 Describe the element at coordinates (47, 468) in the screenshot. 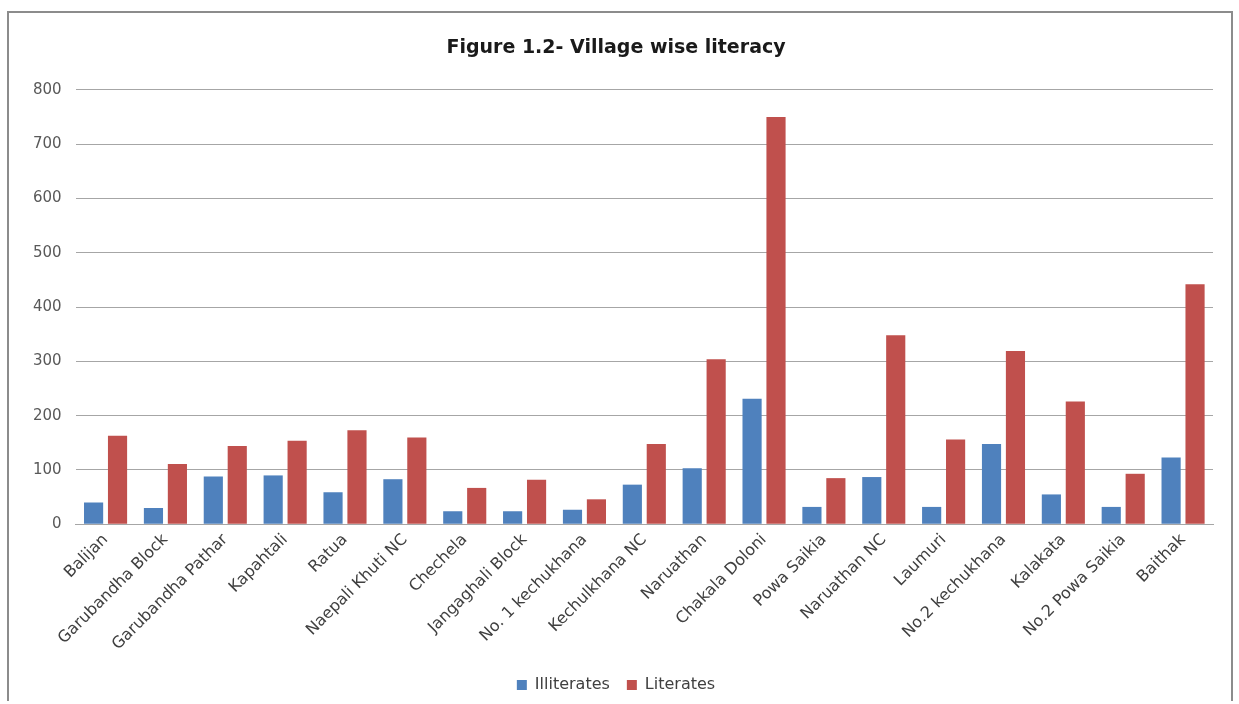

I see `y-tick-label: 100` at that location.